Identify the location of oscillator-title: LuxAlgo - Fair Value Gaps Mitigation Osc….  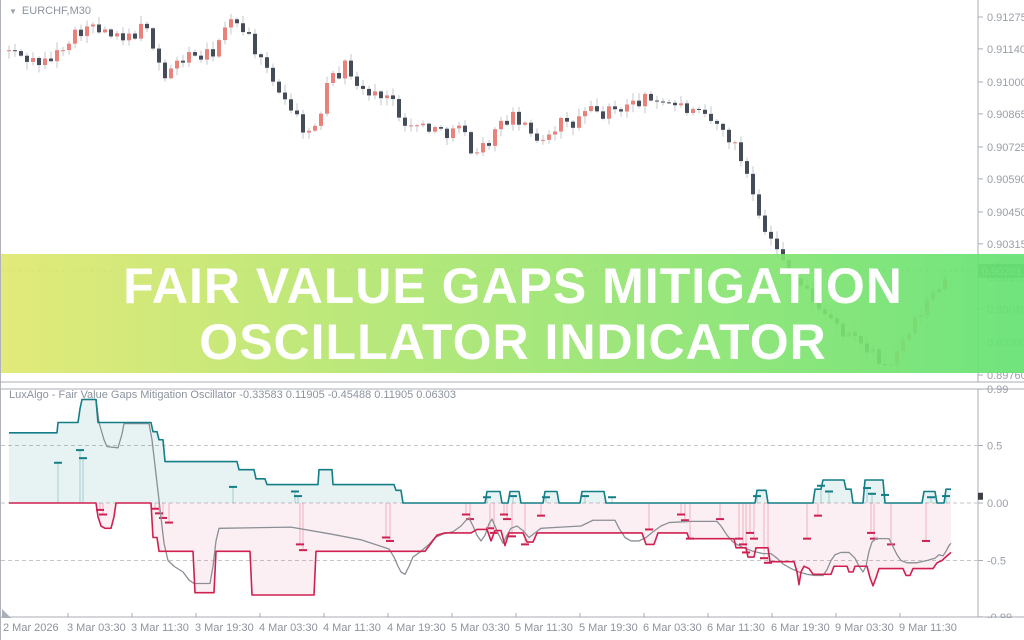
(233, 395).